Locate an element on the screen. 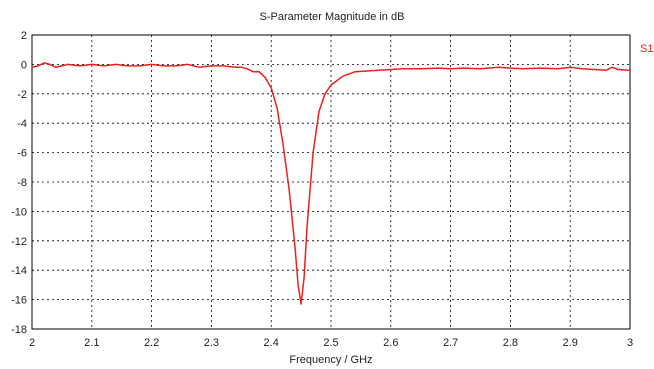  chart-title: S-Parameter Magnitude in dB is located at coordinates (332, 17).